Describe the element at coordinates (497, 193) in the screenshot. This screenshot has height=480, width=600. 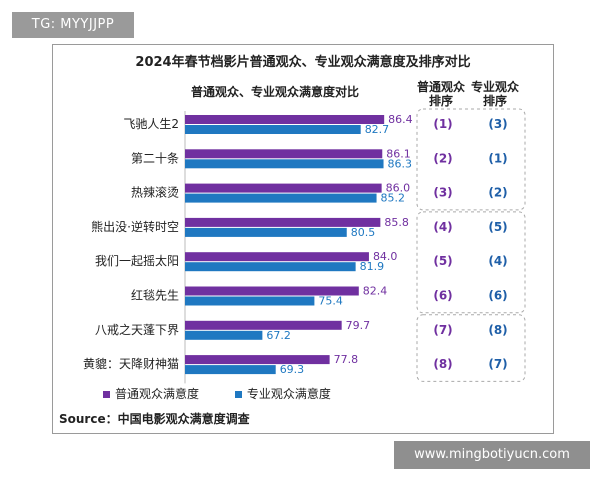
I see `rank-professional: (2)` at that location.